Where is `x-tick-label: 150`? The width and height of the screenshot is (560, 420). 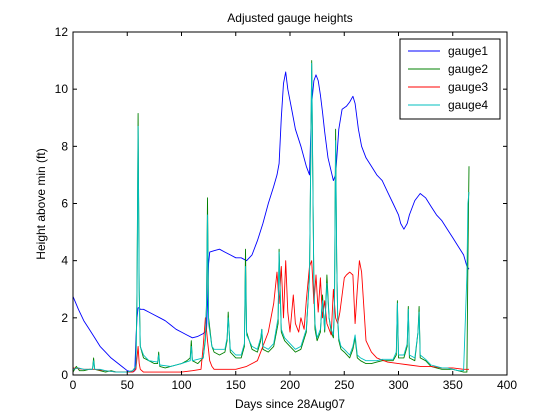 x-tick-label: 150 is located at coordinates (236, 385).